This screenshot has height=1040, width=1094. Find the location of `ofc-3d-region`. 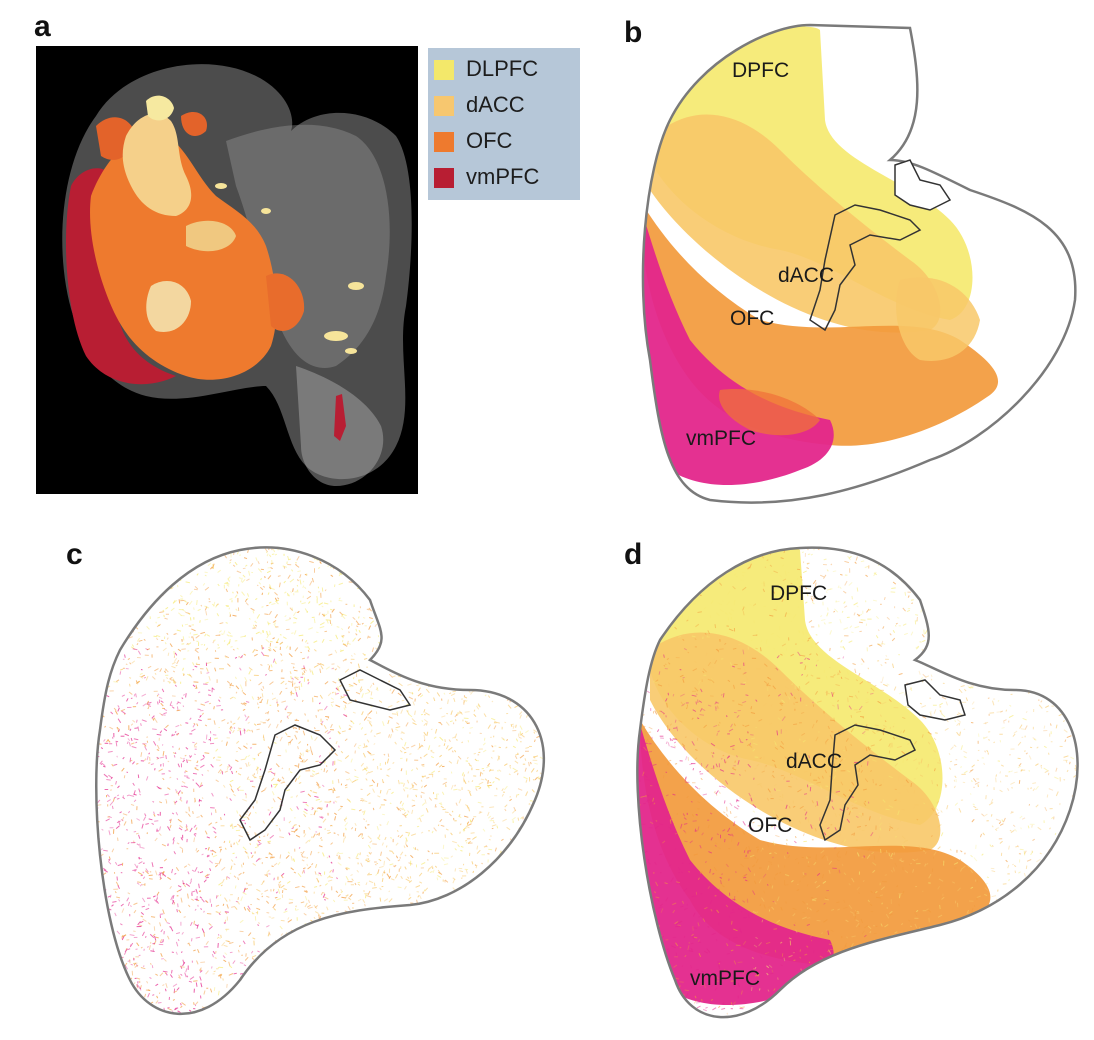

ofc-3d-region is located at coordinates (183, 257).